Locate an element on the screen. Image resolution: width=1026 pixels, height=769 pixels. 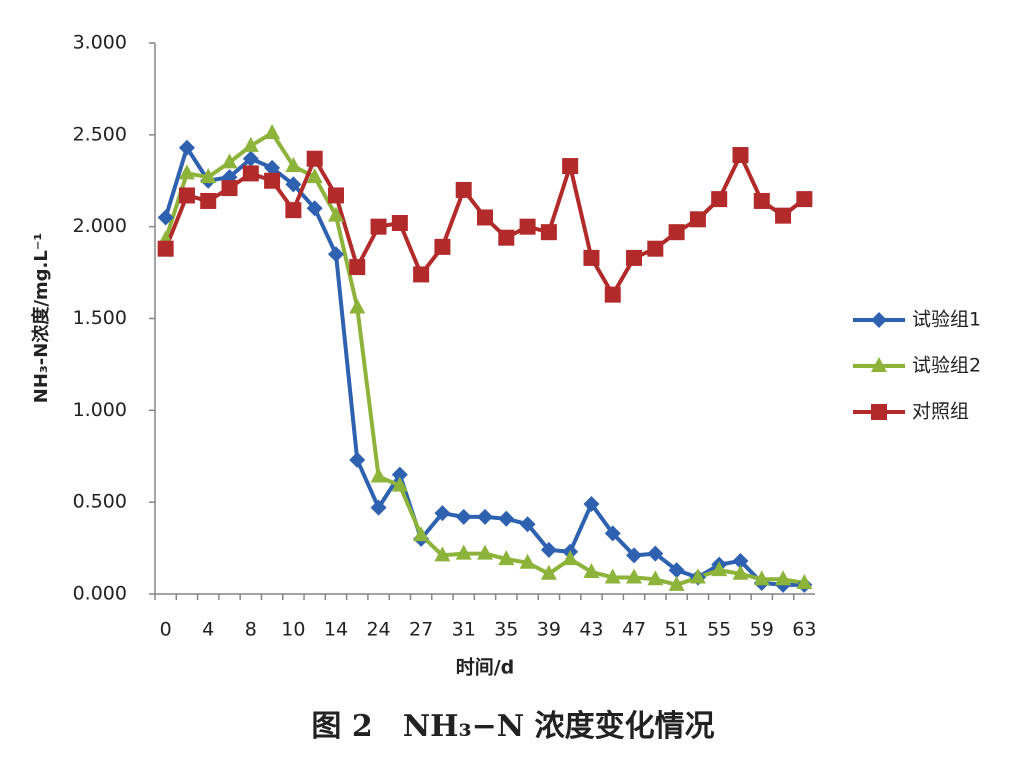
x-tick-label: 0 is located at coordinates (166, 630).